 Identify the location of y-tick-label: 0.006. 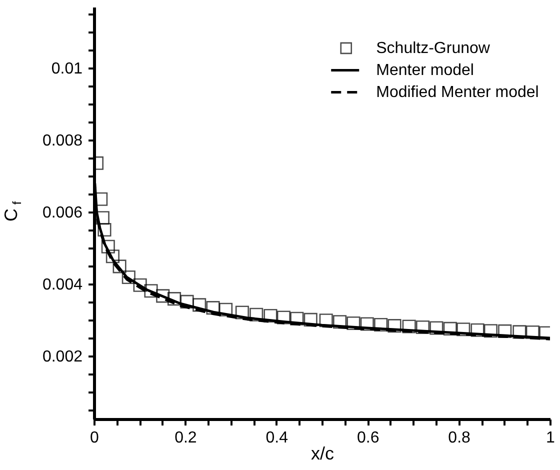
(62, 213).